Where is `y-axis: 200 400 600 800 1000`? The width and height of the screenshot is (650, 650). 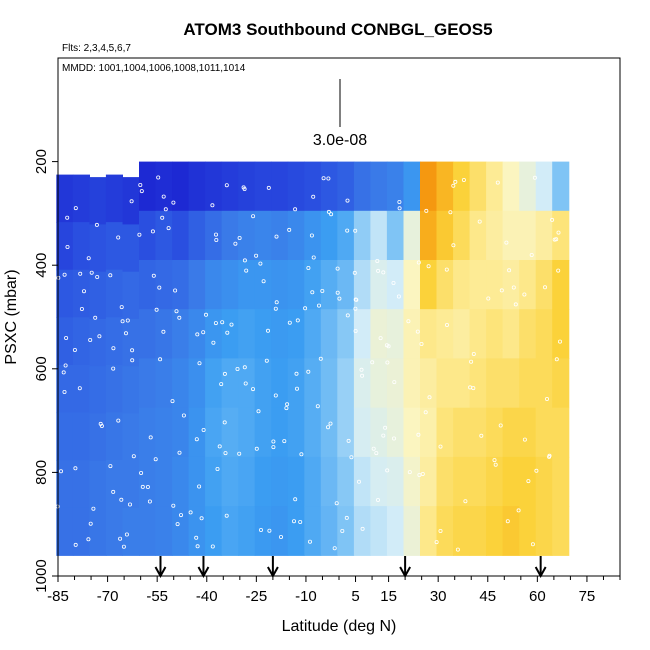 y-axis: 200 400 600 800 1000 is located at coordinates (45, 371).